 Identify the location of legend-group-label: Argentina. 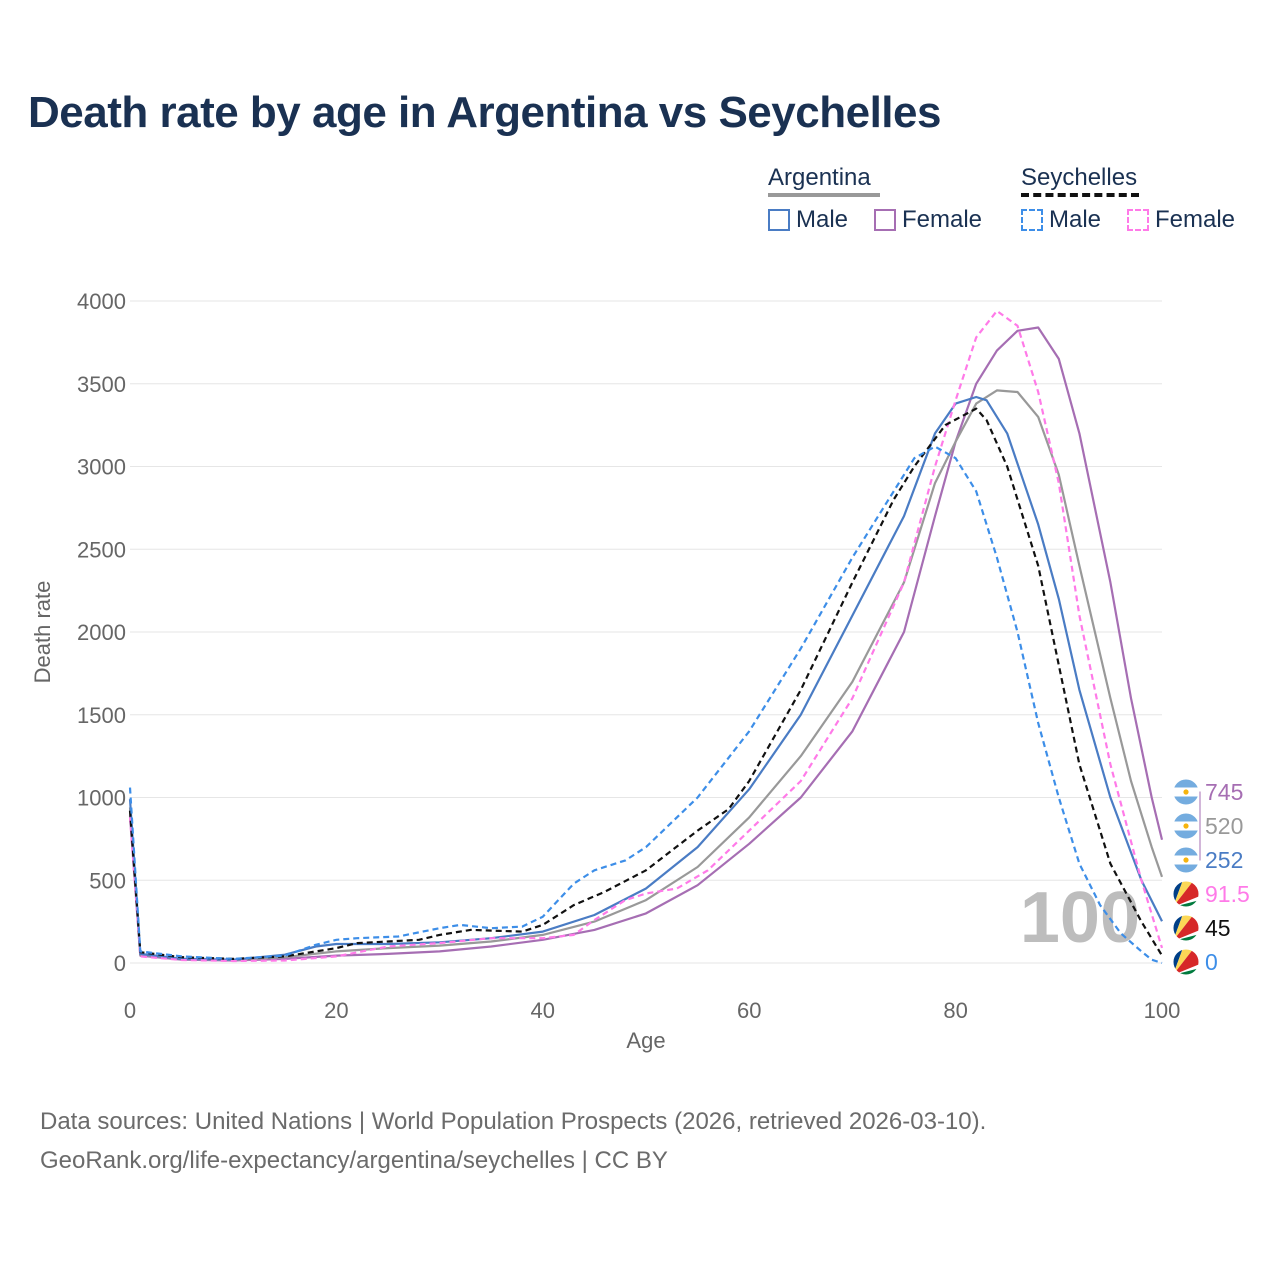
(819, 177).